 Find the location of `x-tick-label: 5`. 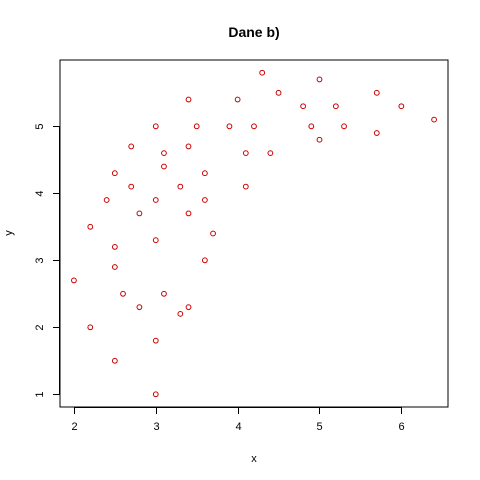

x-tick-label: 5 is located at coordinates (319, 427).